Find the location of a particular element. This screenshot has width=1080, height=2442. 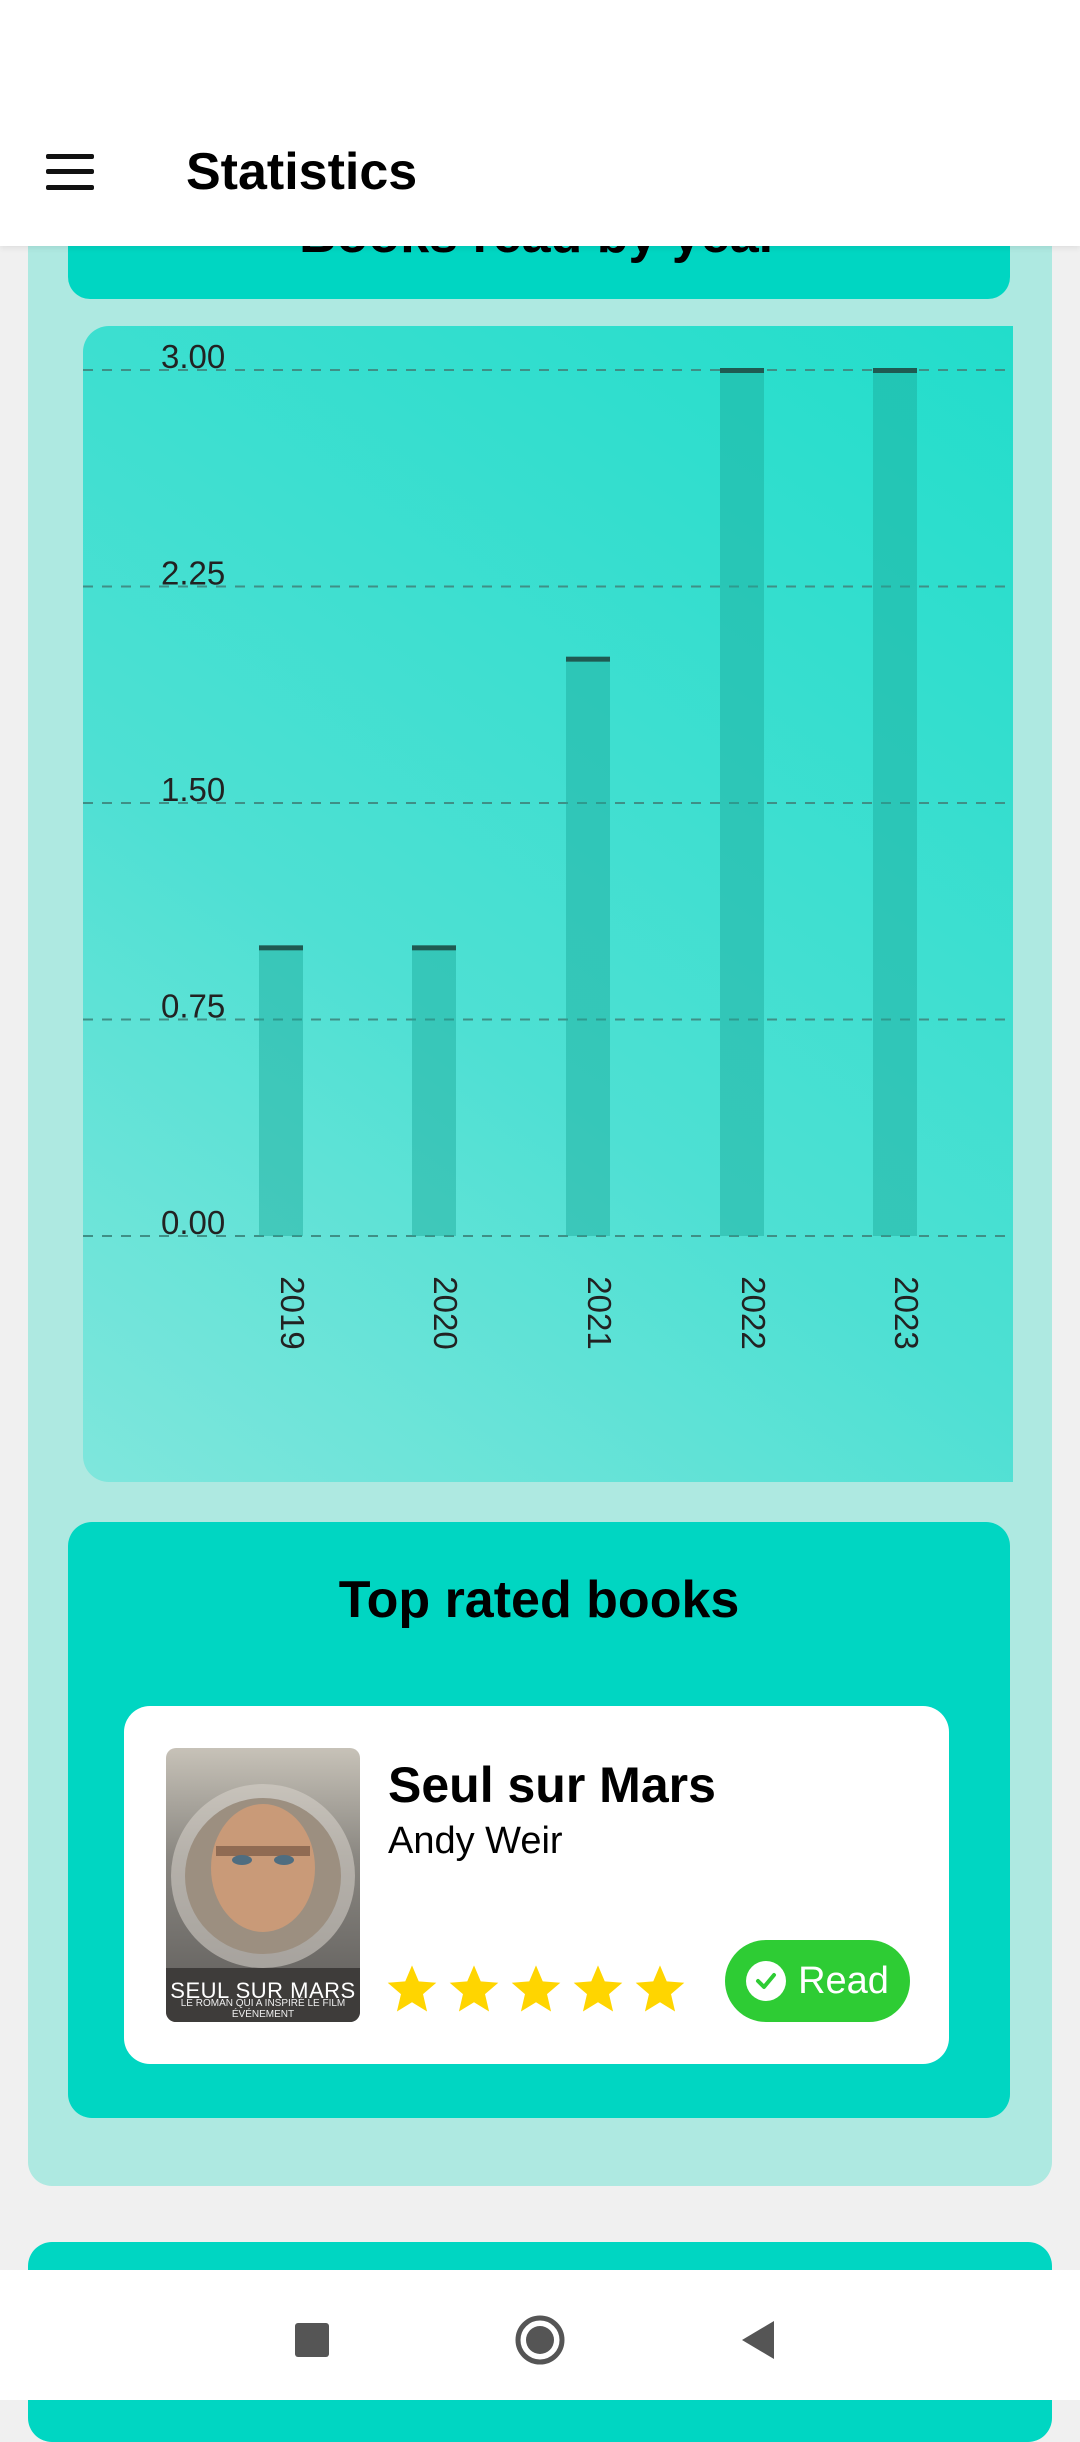

y-tick-label: 1.50 is located at coordinates (193, 789).